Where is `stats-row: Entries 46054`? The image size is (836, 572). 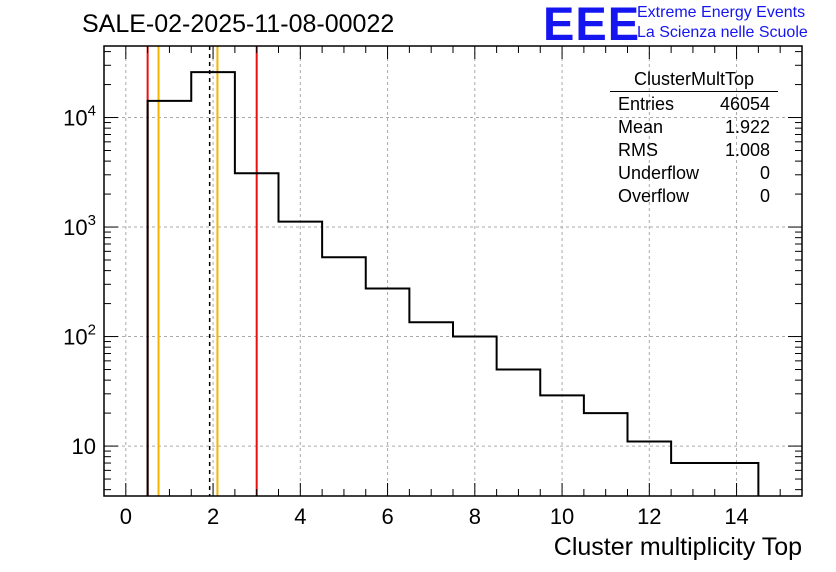
stats-row: Entries 46054 is located at coordinates (694, 104).